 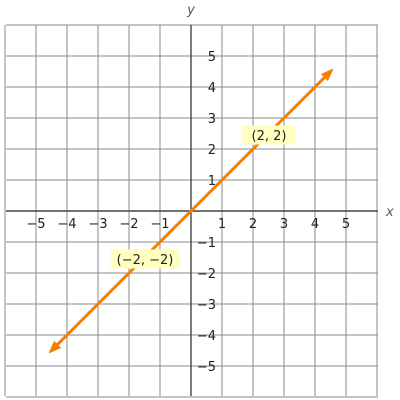 What do you see at coordinates (346, 224) in the screenshot?
I see `x-tick-label: 5` at bounding box center [346, 224].